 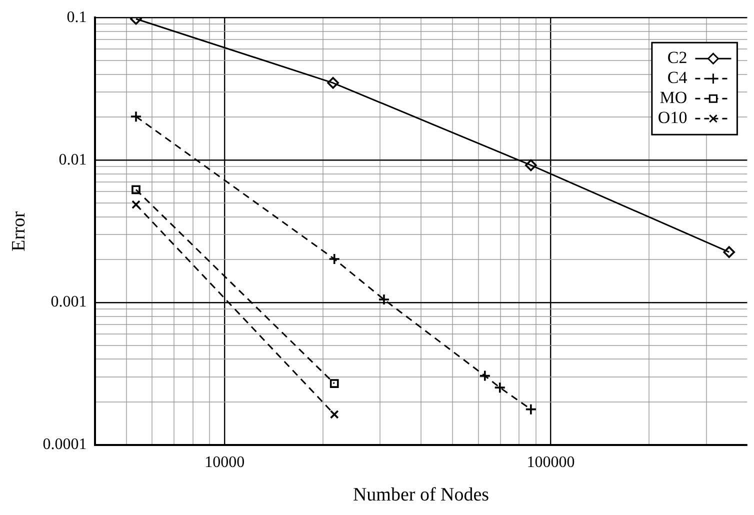 I want to click on legend-label: MO, so click(x=674, y=98).